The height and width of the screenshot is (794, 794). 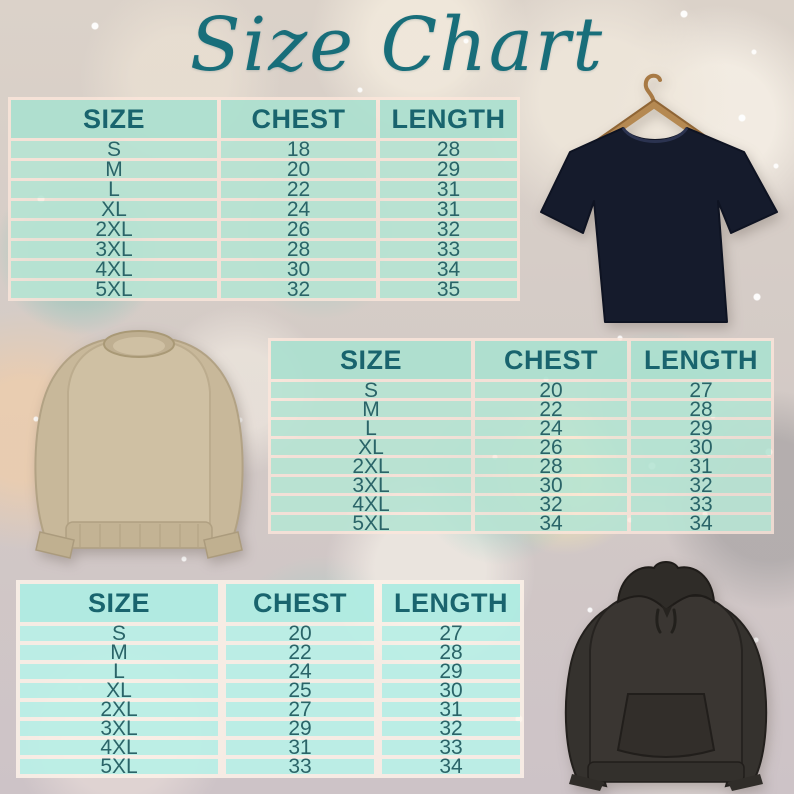 I want to click on hoodie-silhouette, so click(x=666, y=676).